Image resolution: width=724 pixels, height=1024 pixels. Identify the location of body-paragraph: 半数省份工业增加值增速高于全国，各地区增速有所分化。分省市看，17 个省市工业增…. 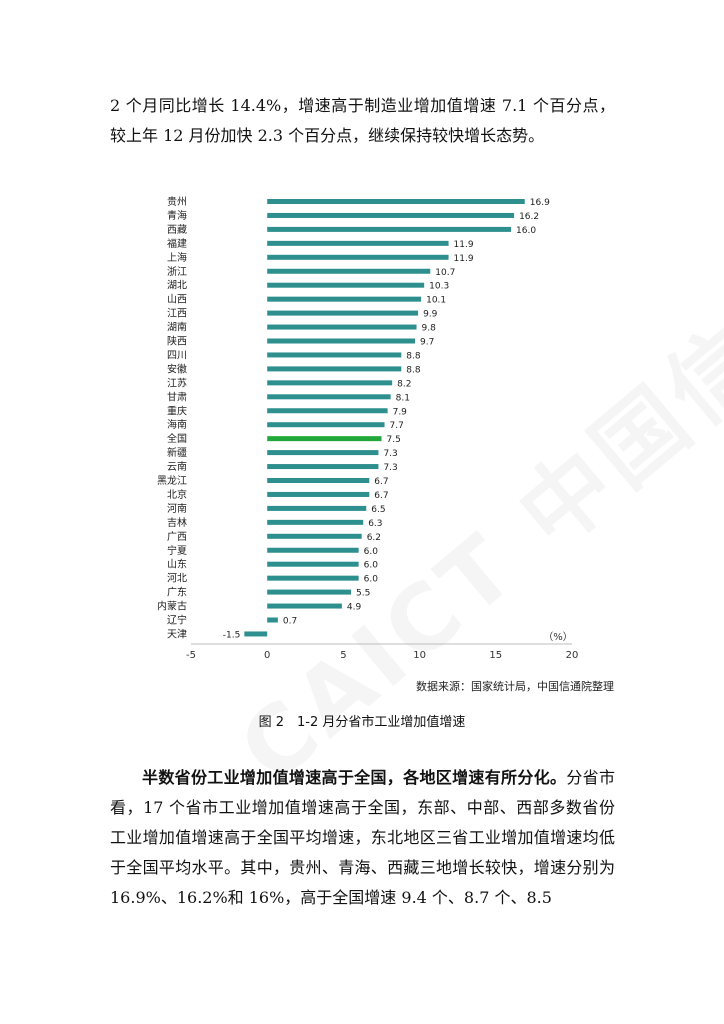
(362, 838).